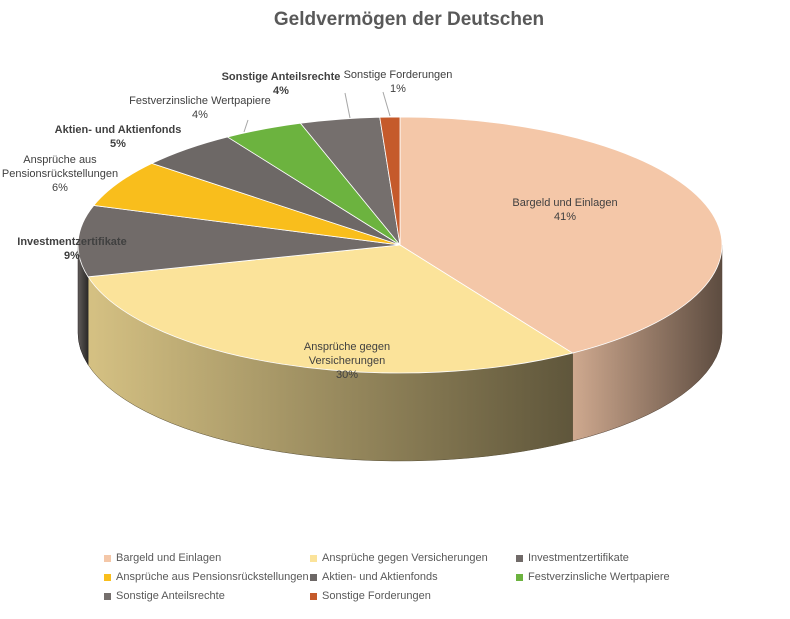  What do you see at coordinates (212, 577) in the screenshot?
I see `legend-label-3: Ansprüche aus Pensionsrückstellungen` at bounding box center [212, 577].